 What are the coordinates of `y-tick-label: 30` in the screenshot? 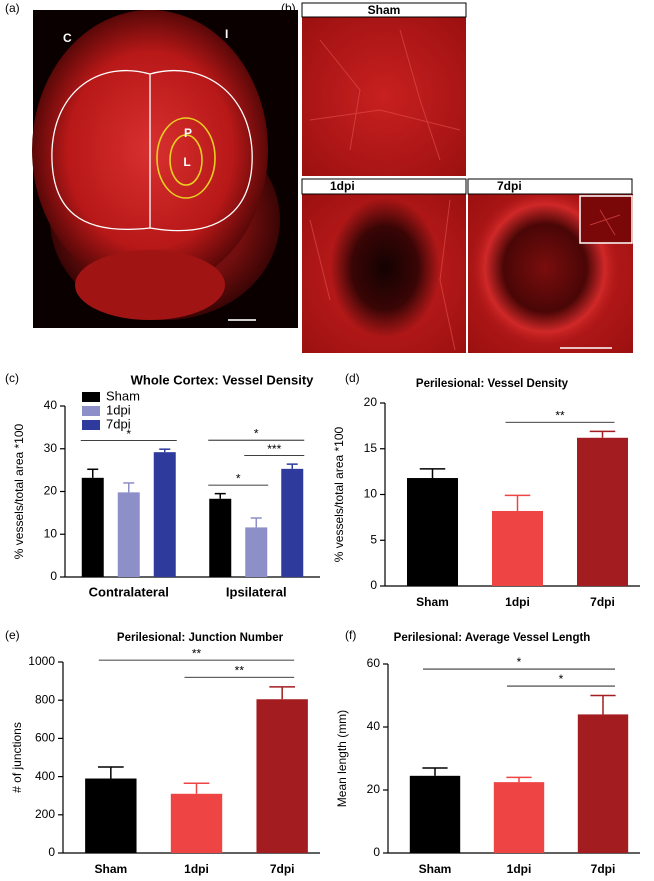 It's located at (51, 448).